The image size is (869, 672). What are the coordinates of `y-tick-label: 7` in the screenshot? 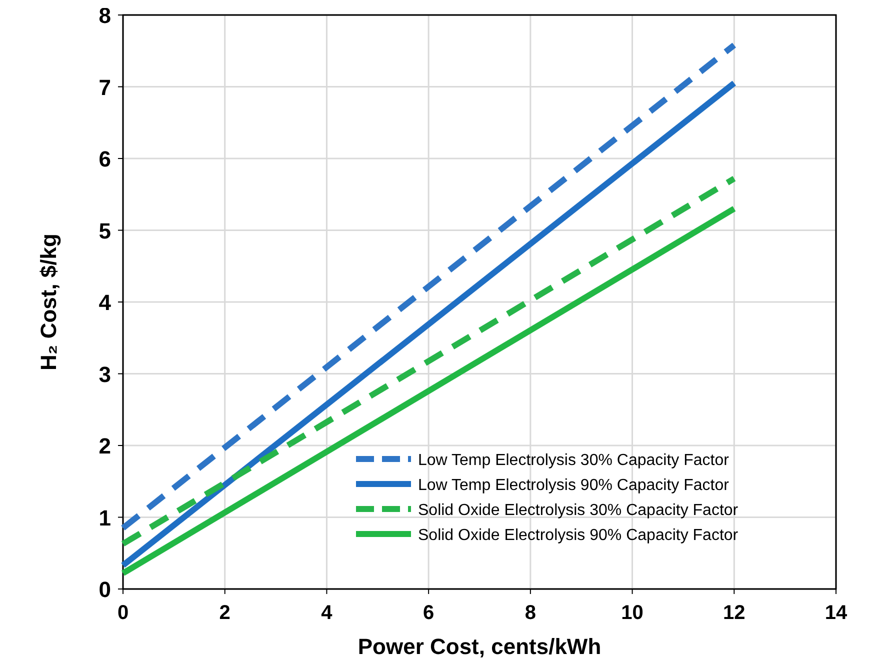 It's located at (104, 87).